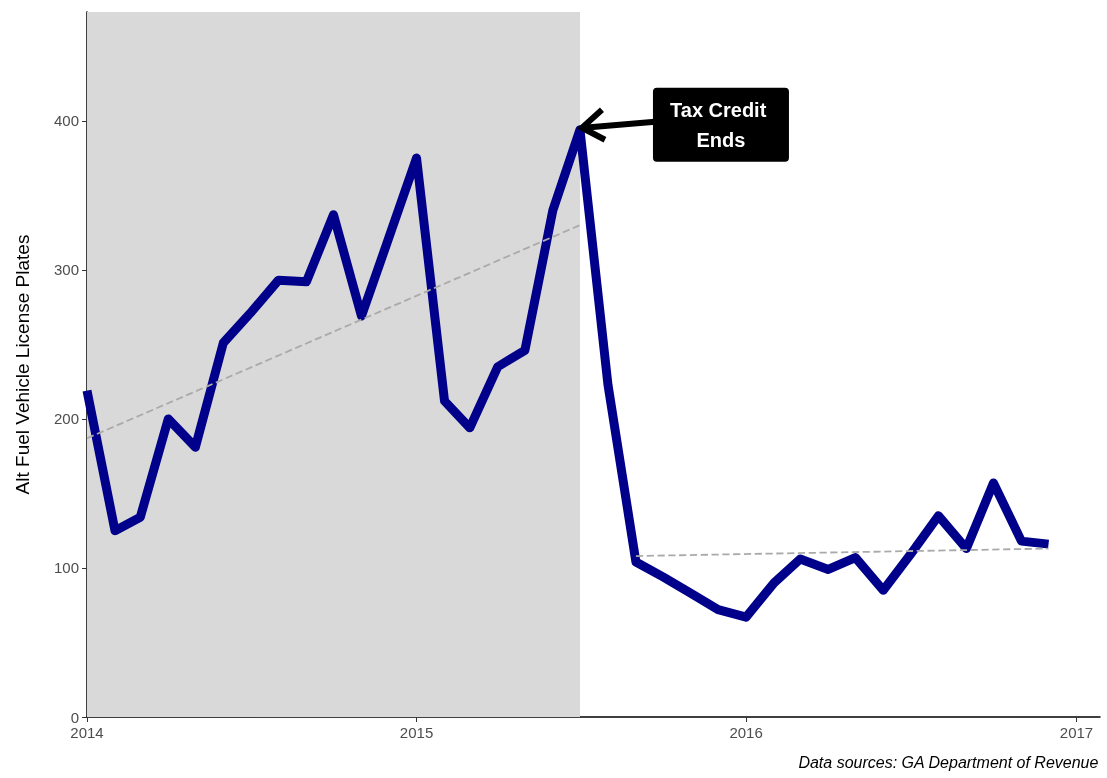 This screenshot has width=1107, height=778. What do you see at coordinates (66, 121) in the screenshot?
I see `y-tick-label: 400` at bounding box center [66, 121].